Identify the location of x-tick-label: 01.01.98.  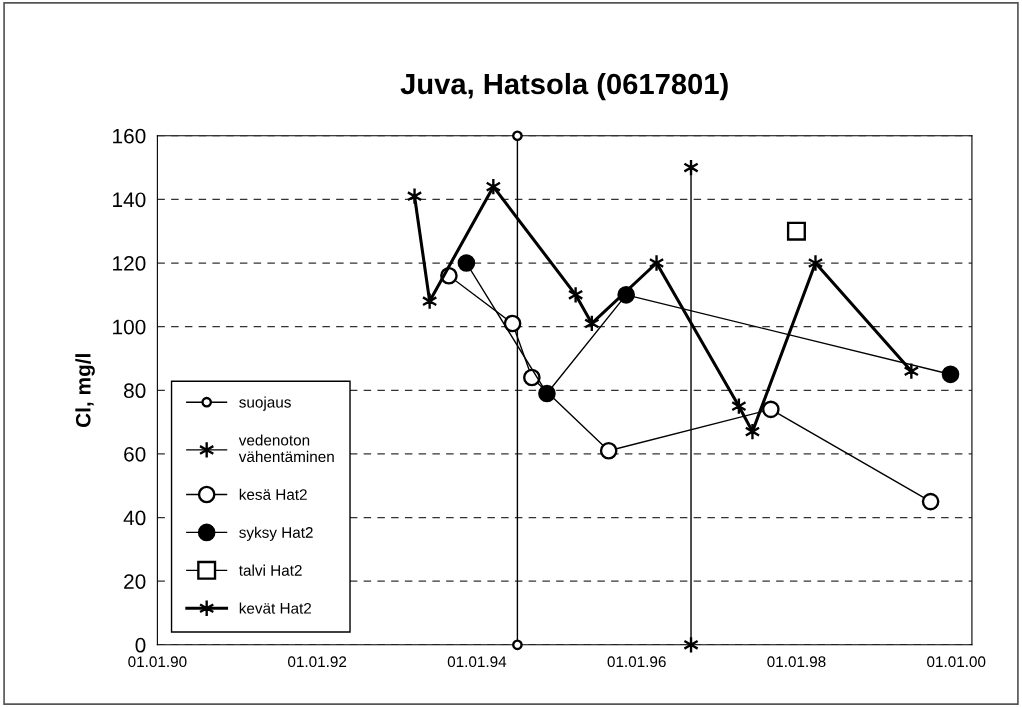
(796, 662).